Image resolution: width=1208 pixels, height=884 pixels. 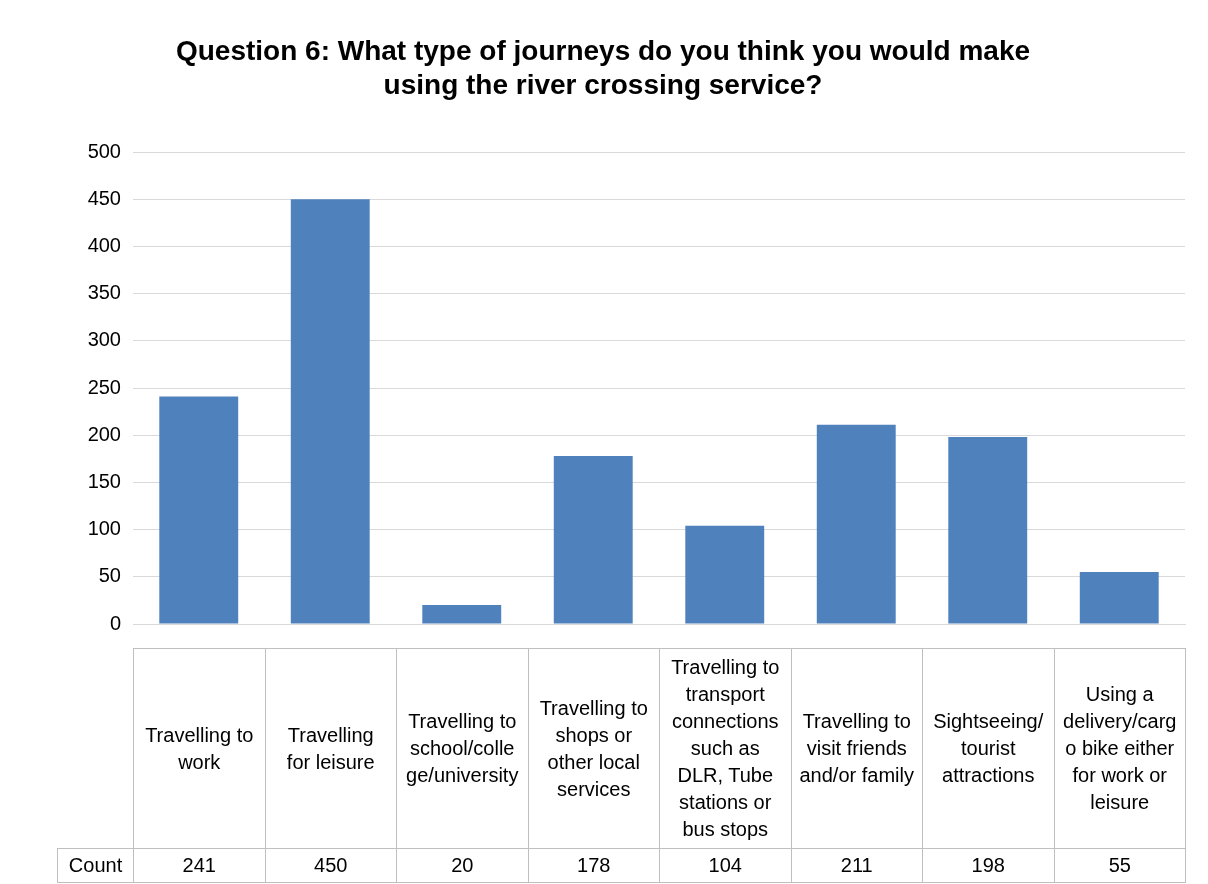 What do you see at coordinates (988, 865) in the screenshot?
I see `data-label: 198` at bounding box center [988, 865].